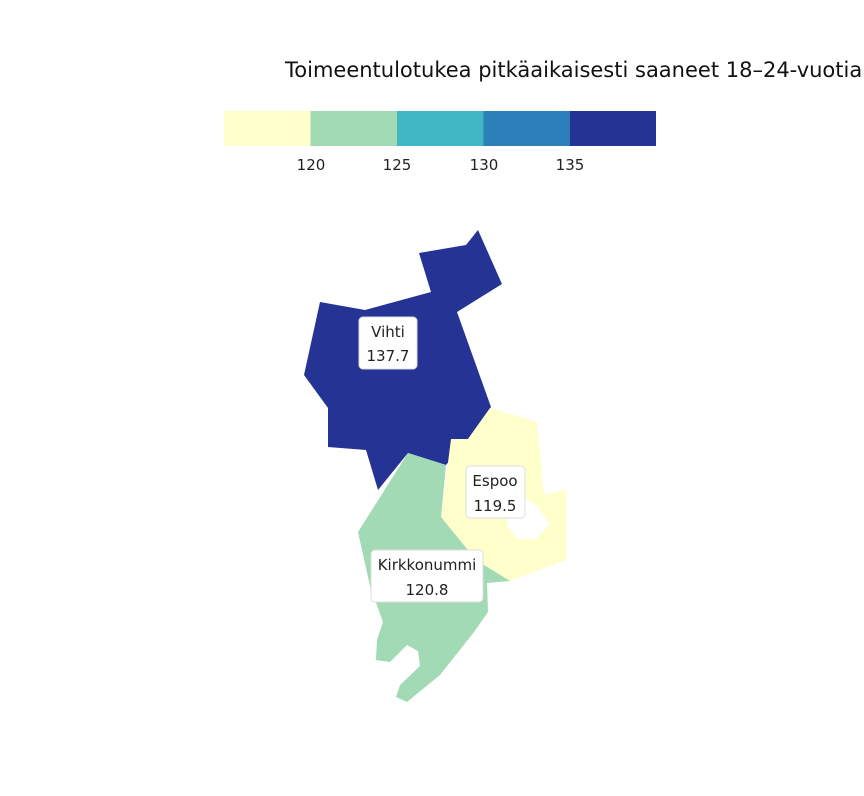 The height and width of the screenshot is (796, 864). I want to click on label-kirkkonummi: Kirkkonummi 120.8, so click(427, 576).